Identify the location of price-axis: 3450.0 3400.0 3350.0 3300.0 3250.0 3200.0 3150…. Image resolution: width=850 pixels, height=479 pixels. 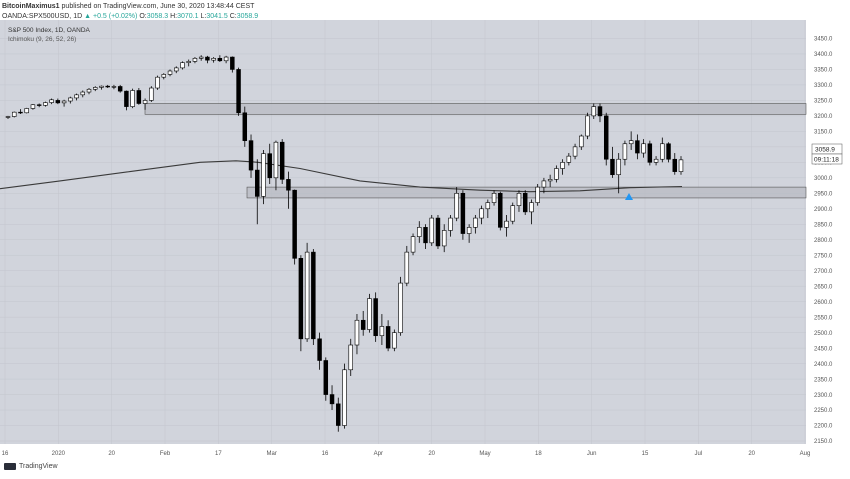
(823, 241).